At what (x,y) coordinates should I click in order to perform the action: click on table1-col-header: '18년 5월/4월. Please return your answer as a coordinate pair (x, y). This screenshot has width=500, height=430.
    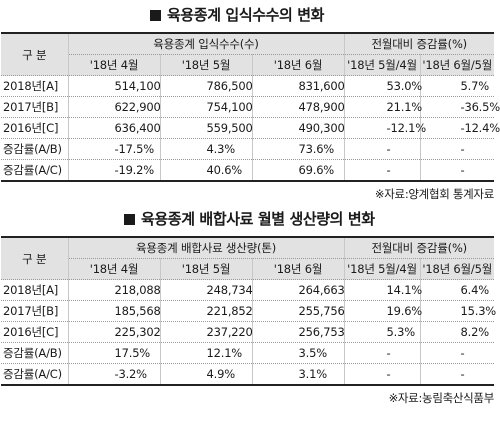
    Looking at the image, I should click on (382, 65).